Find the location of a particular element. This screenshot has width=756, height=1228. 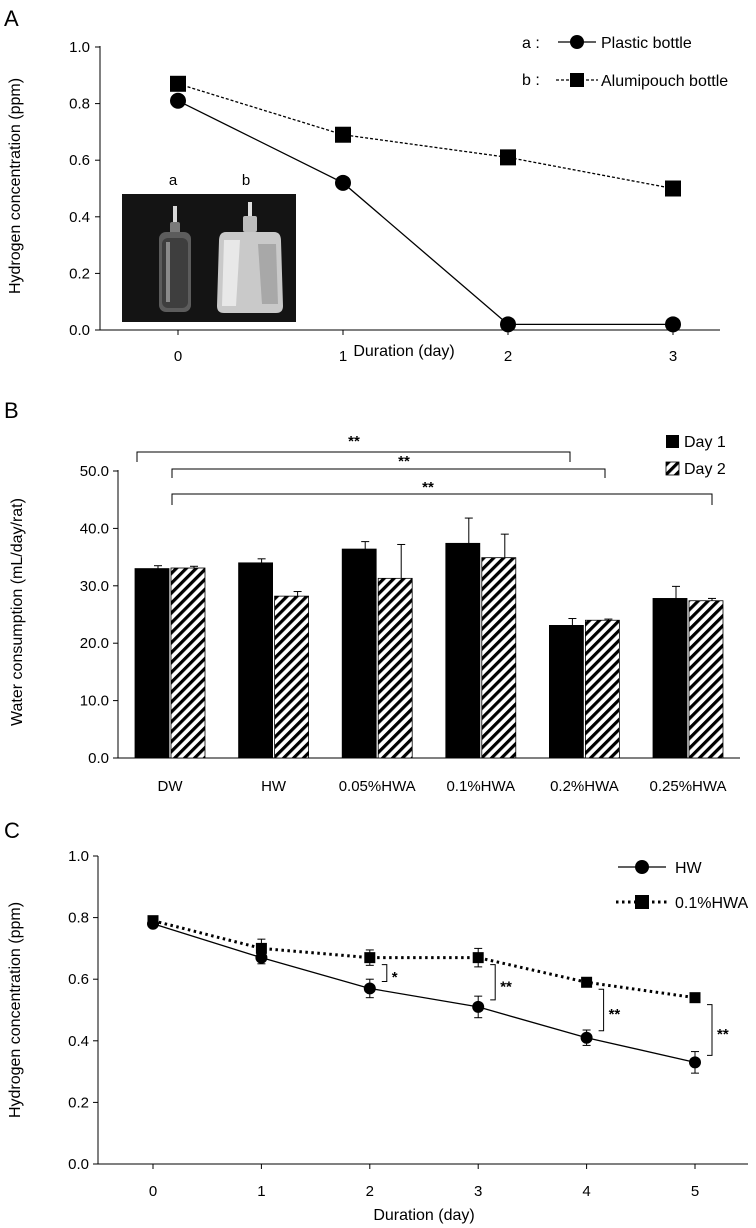

legend-marker-hw is located at coordinates (642, 867).